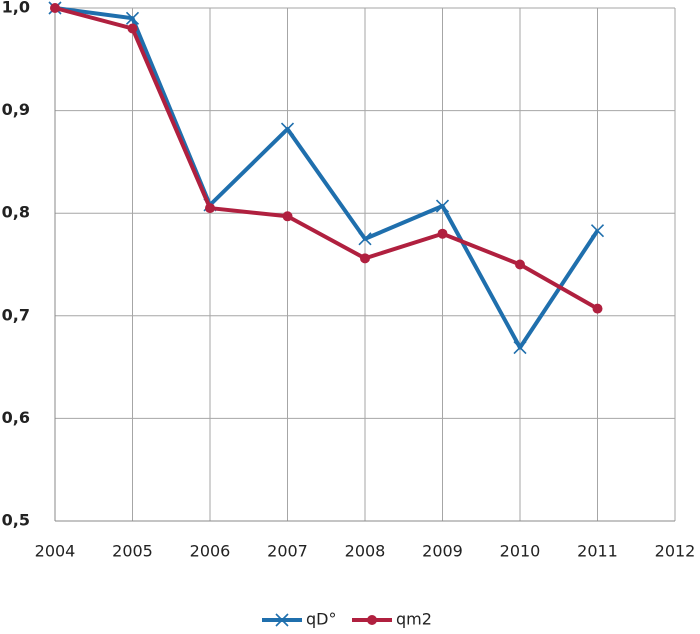 The image size is (700, 634). Describe the element at coordinates (597, 551) in the screenshot. I see `x-tick-label: 2011` at that location.